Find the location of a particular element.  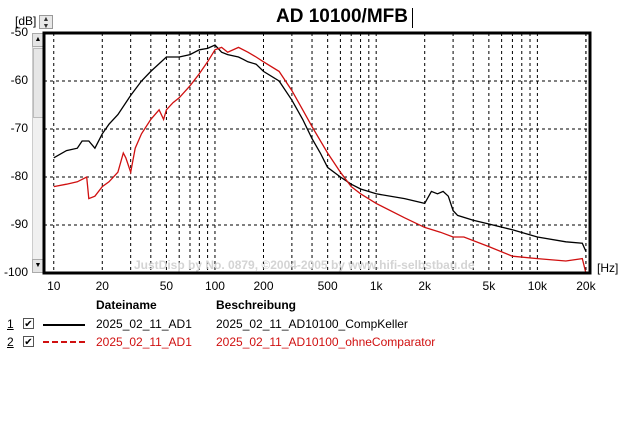

legend-row-number: 2 is located at coordinates (10, 342).